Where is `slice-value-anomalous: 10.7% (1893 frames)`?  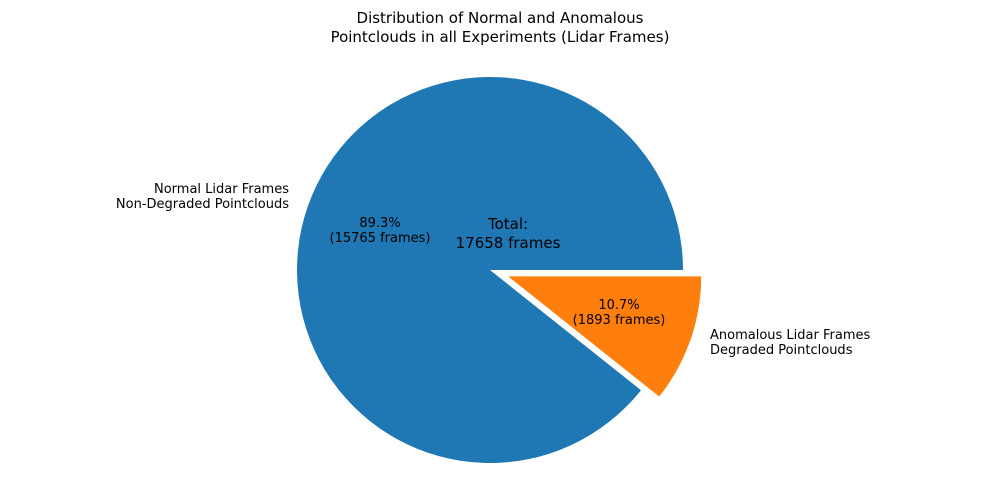 slice-value-anomalous: 10.7% (1893 frames) is located at coordinates (619, 313).